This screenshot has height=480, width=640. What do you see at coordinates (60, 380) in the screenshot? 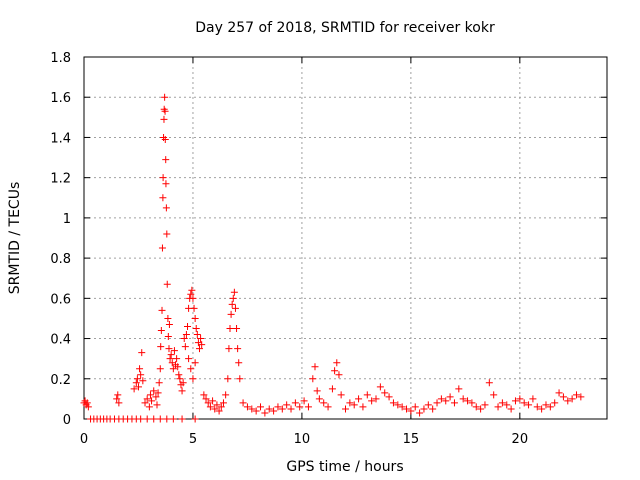
I see `y-tick-label: 0.2` at bounding box center [60, 380].